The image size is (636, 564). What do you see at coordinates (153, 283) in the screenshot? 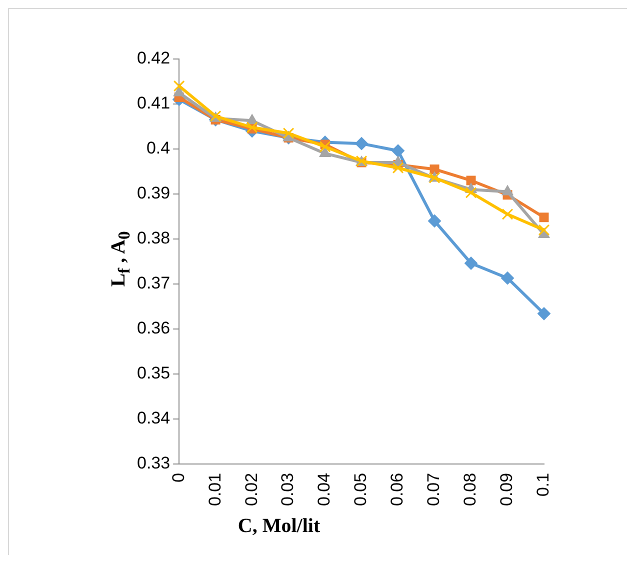
I see `y-tick-label: 0.37` at bounding box center [153, 283].